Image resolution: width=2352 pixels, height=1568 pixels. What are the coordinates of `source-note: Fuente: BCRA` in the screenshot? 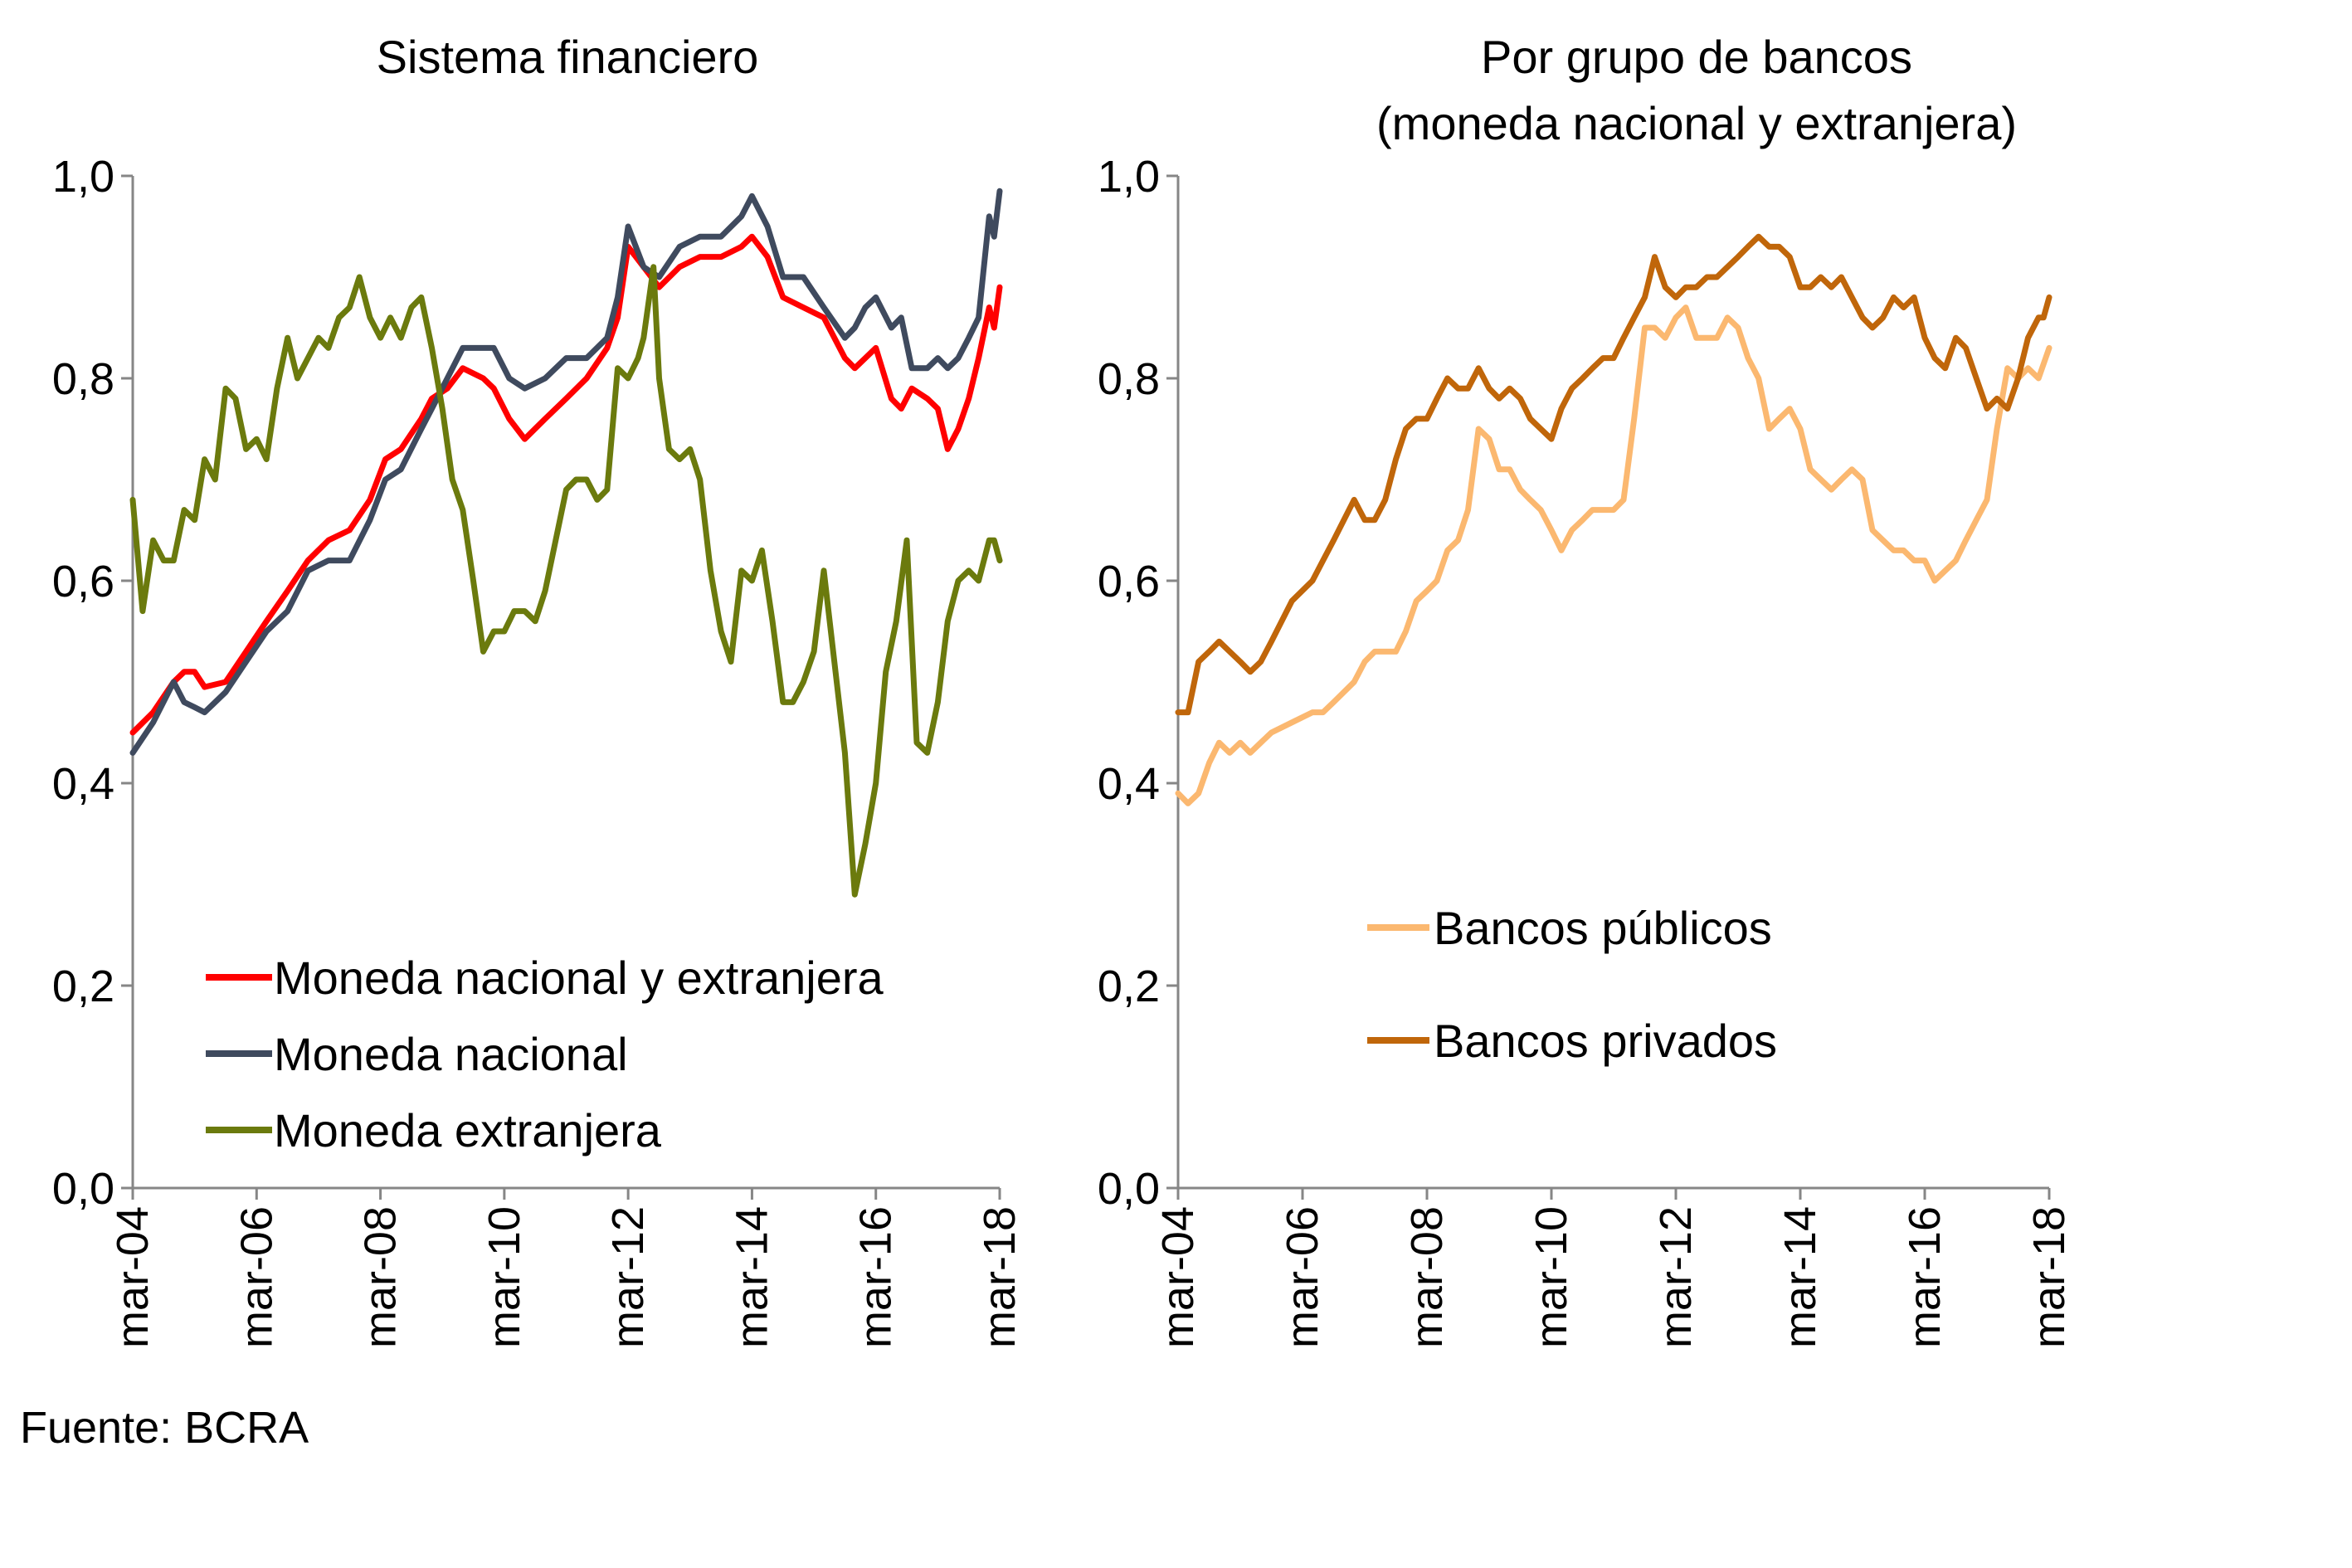 It's located at (164, 1428).